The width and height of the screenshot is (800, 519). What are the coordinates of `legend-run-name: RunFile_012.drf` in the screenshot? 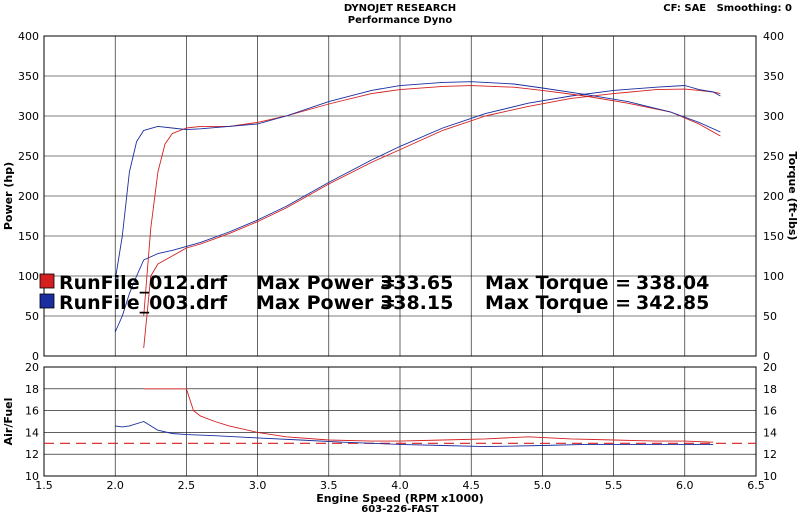 It's located at (143, 283).